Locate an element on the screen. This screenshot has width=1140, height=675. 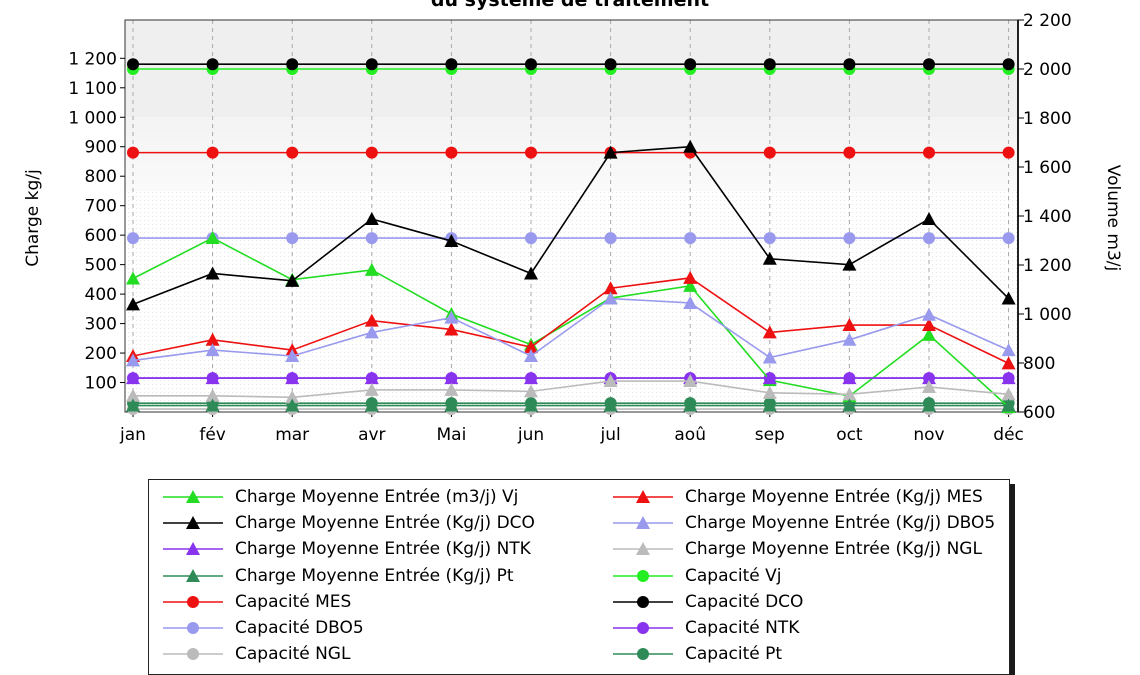
plot-band-mid is located at coordinates (571, 154).